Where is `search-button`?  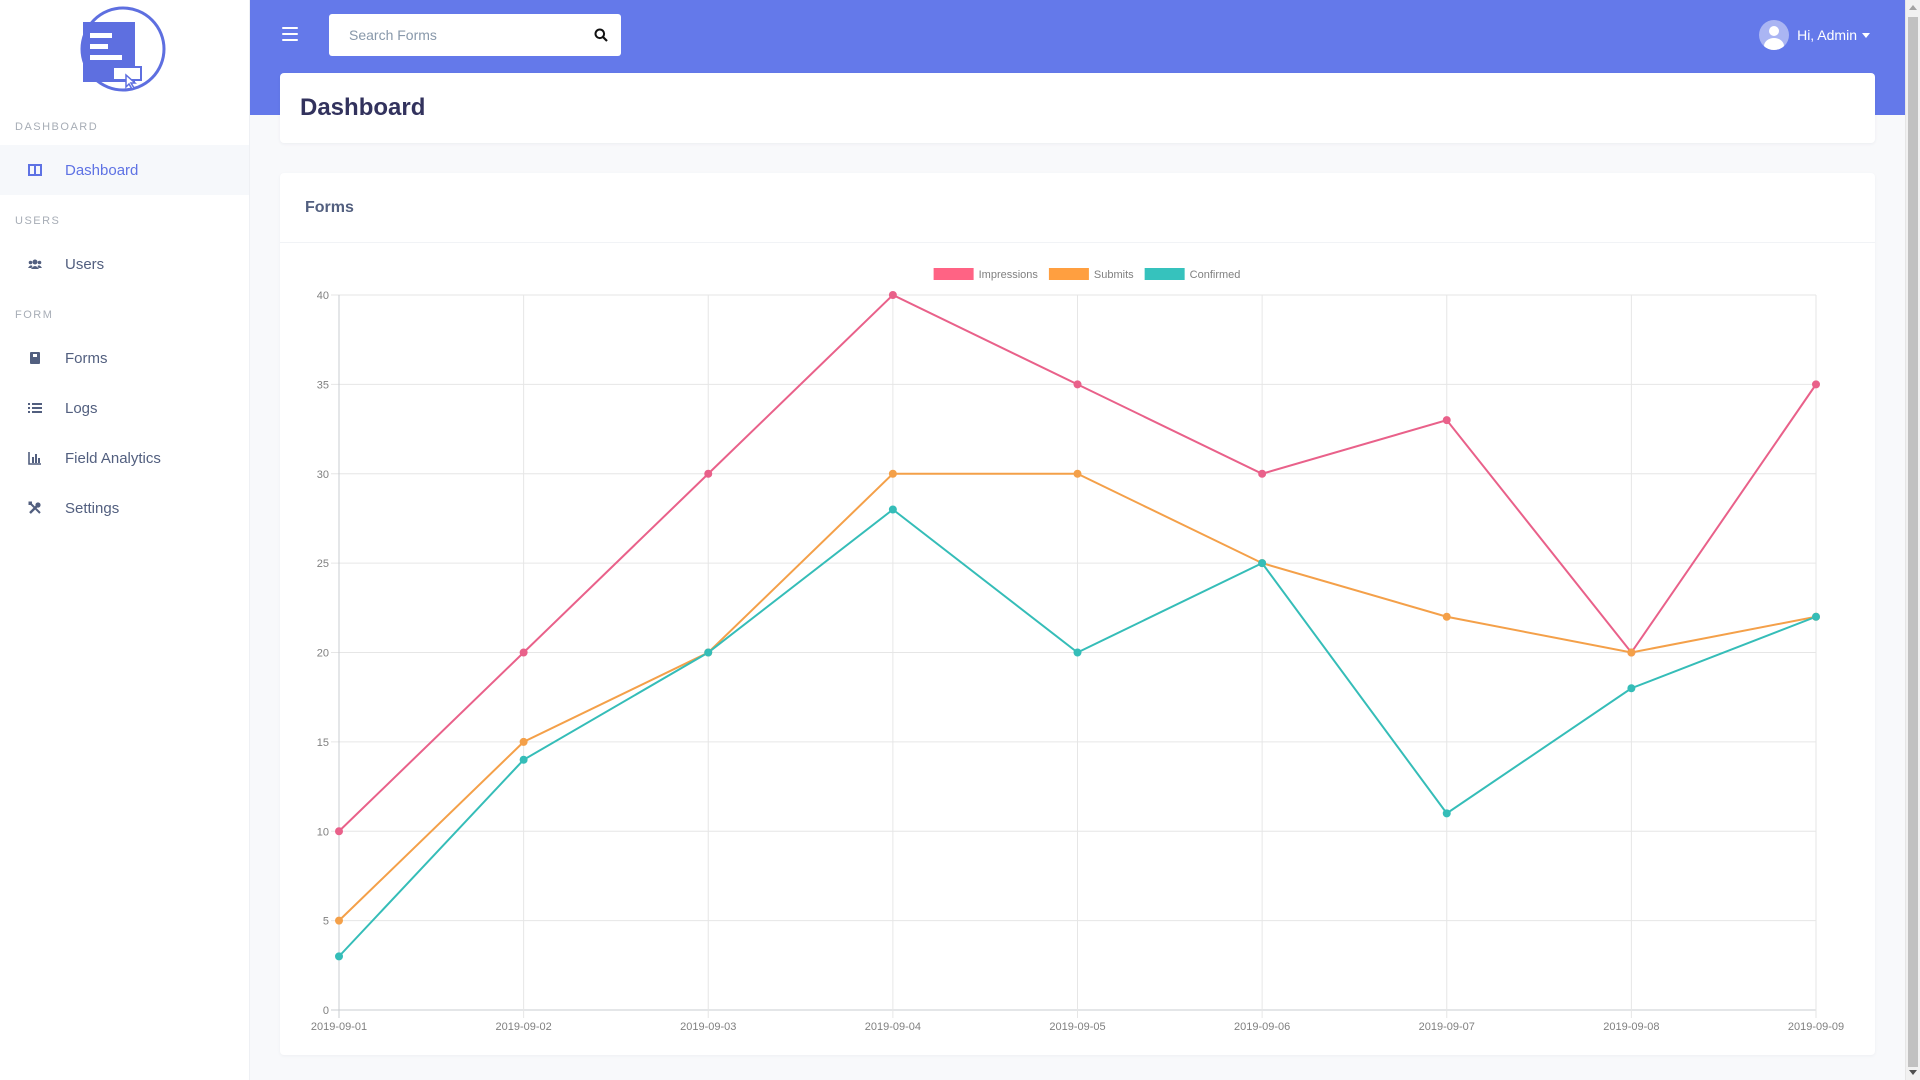 search-button is located at coordinates (601, 35).